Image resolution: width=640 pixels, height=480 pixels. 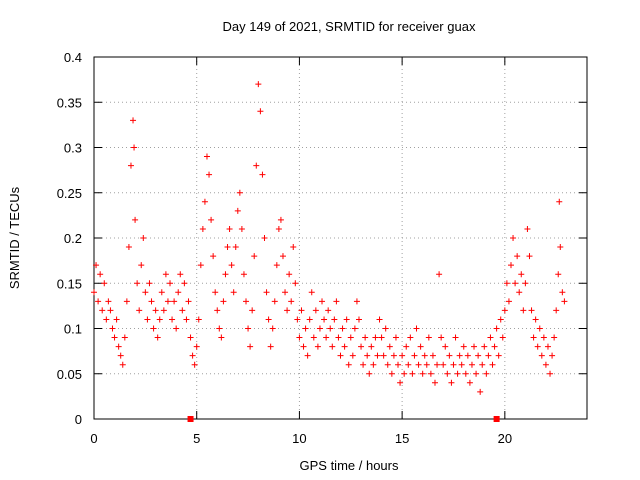 I want to click on axis-marker, so click(x=190, y=419).